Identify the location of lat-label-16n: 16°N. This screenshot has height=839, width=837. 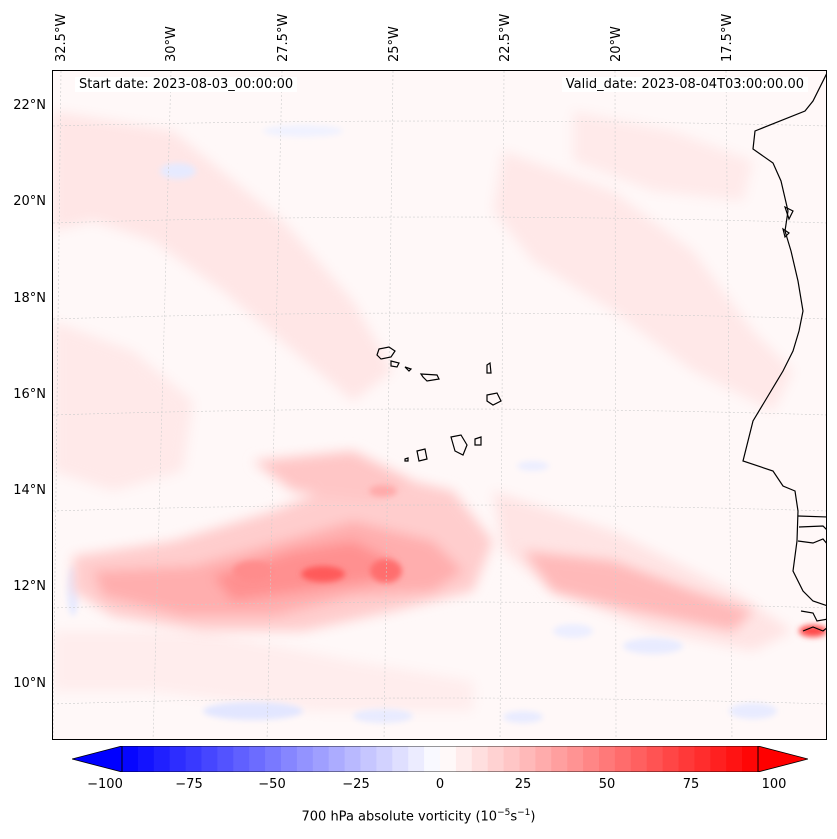
(29, 394).